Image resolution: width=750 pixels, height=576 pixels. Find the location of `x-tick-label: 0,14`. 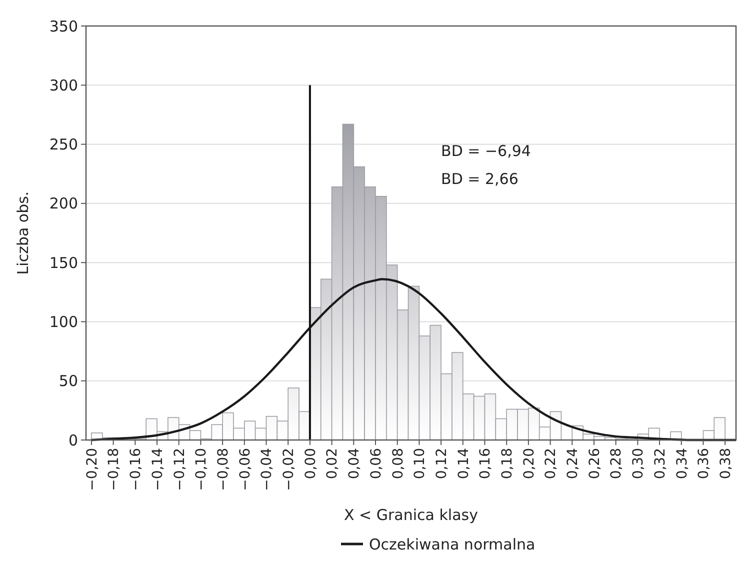

x-tick-label: 0,14 is located at coordinates (464, 464).